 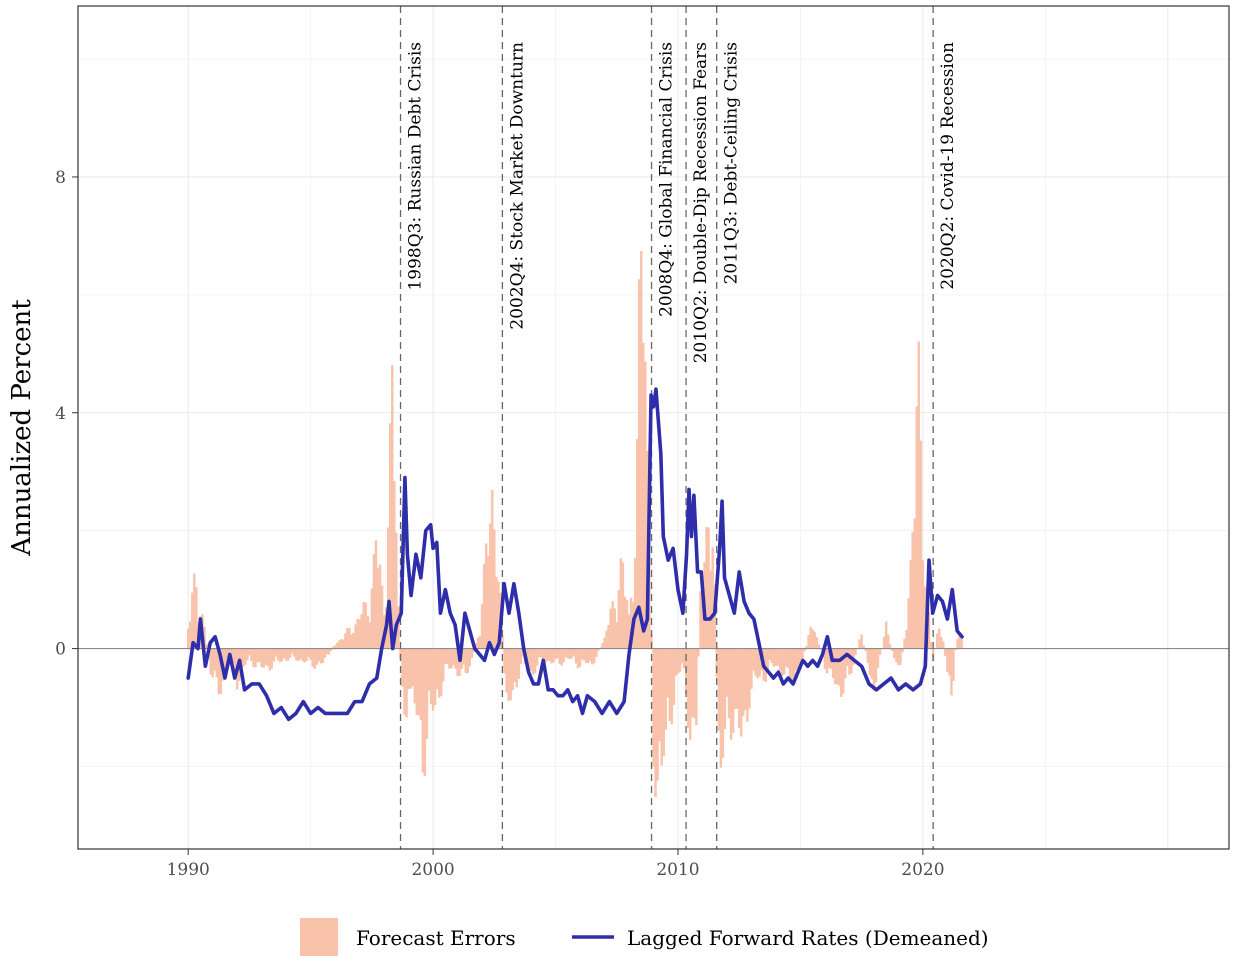 What do you see at coordinates (701, 202) in the screenshot?
I see `event-label: 2010Q2: Double-Dip Recession Fears` at bounding box center [701, 202].